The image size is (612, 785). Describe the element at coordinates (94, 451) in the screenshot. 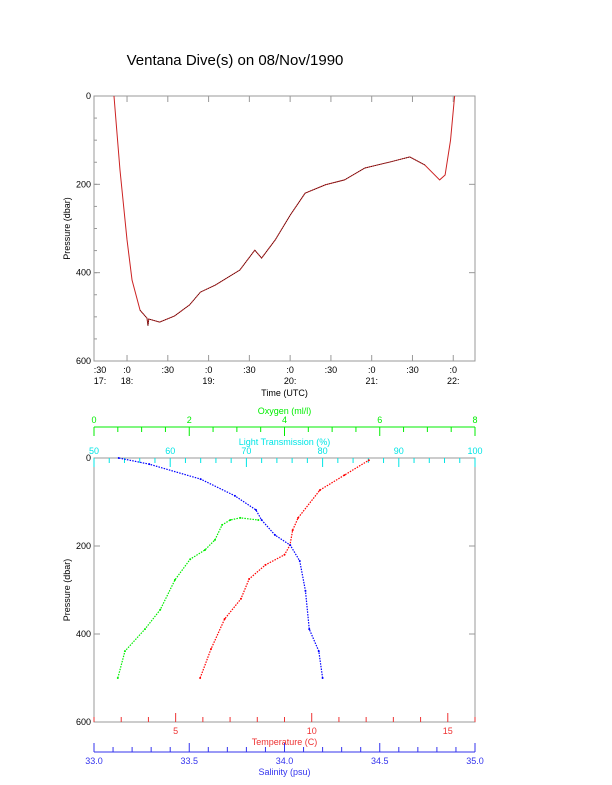

I see `axis-tick-label: 50` at that location.